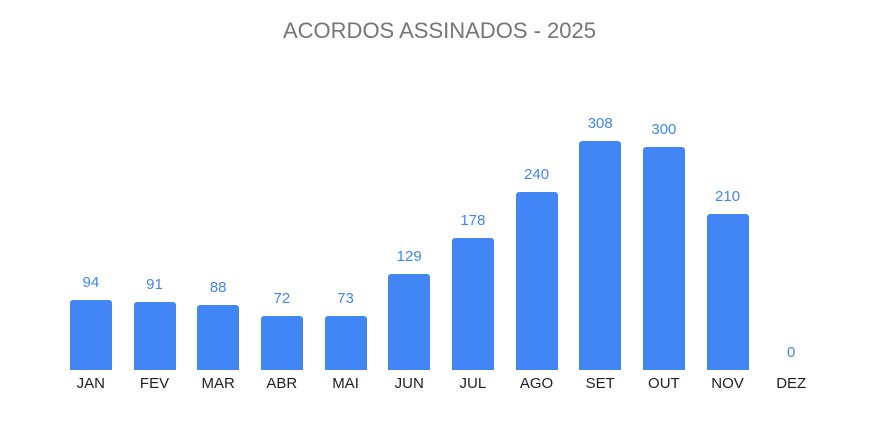 Image resolution: width=879 pixels, height=430 pixels. I want to click on bar-column: 308, so click(600, 225).